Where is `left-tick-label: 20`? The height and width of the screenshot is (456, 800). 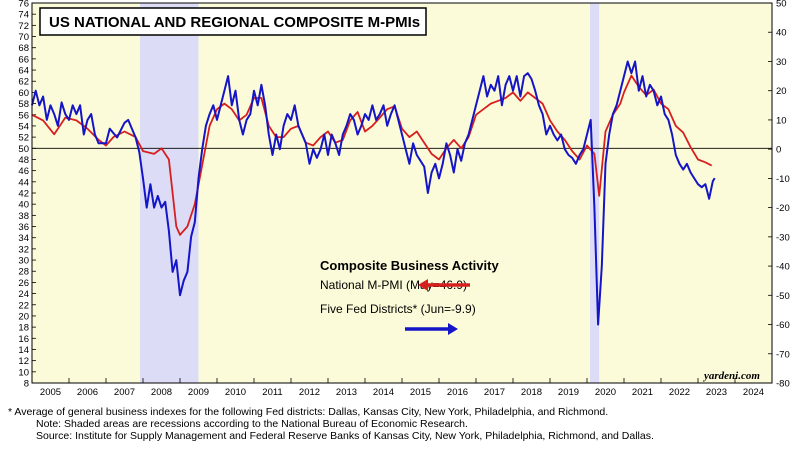 left-tick-label: 20 is located at coordinates (23, 316).